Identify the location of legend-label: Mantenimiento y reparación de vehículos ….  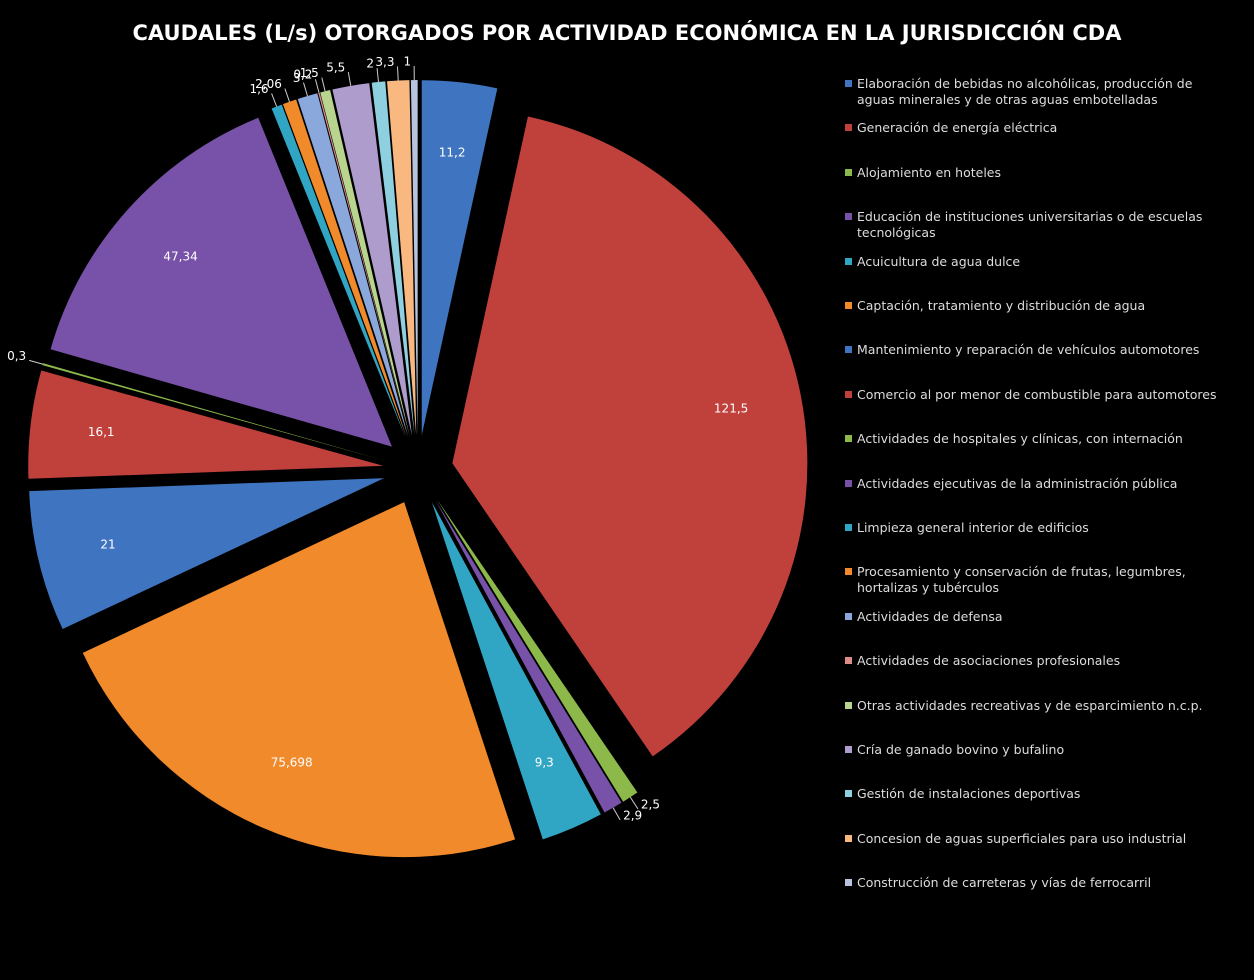
(1028, 350).